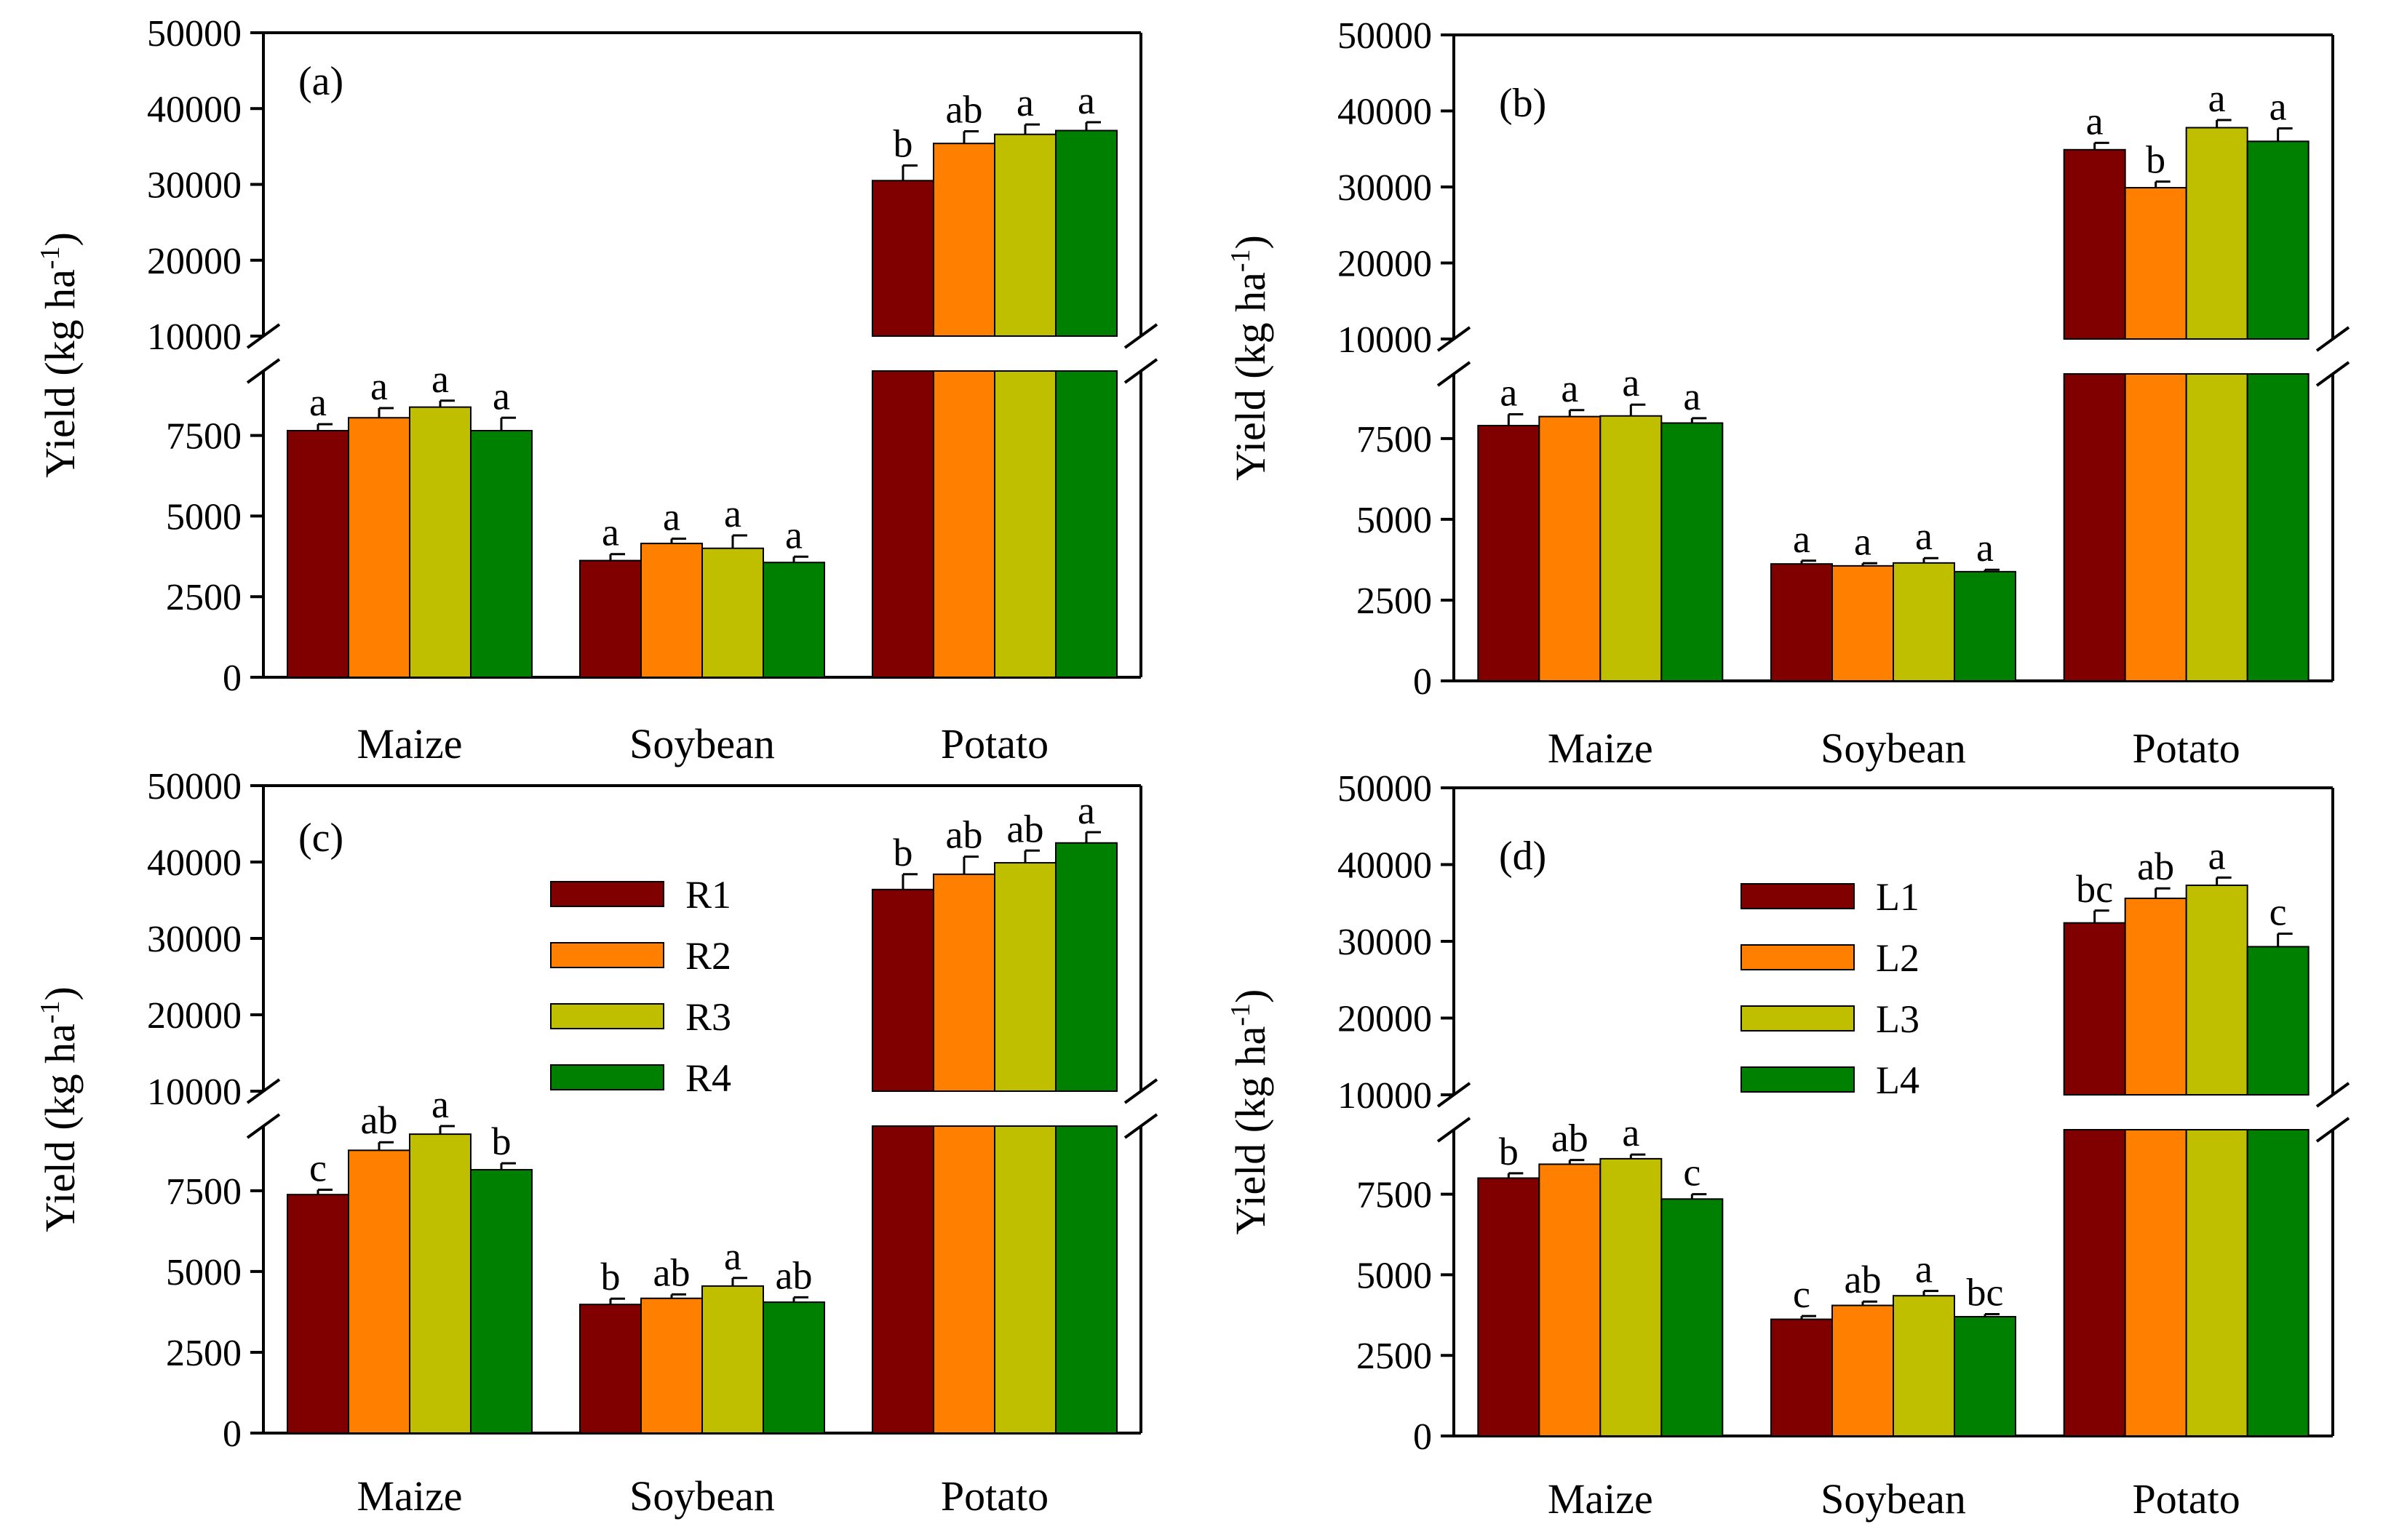 Image resolution: width=2391 pixels, height=1540 pixels. I want to click on y-tick-label: 2500, so click(1394, 602).